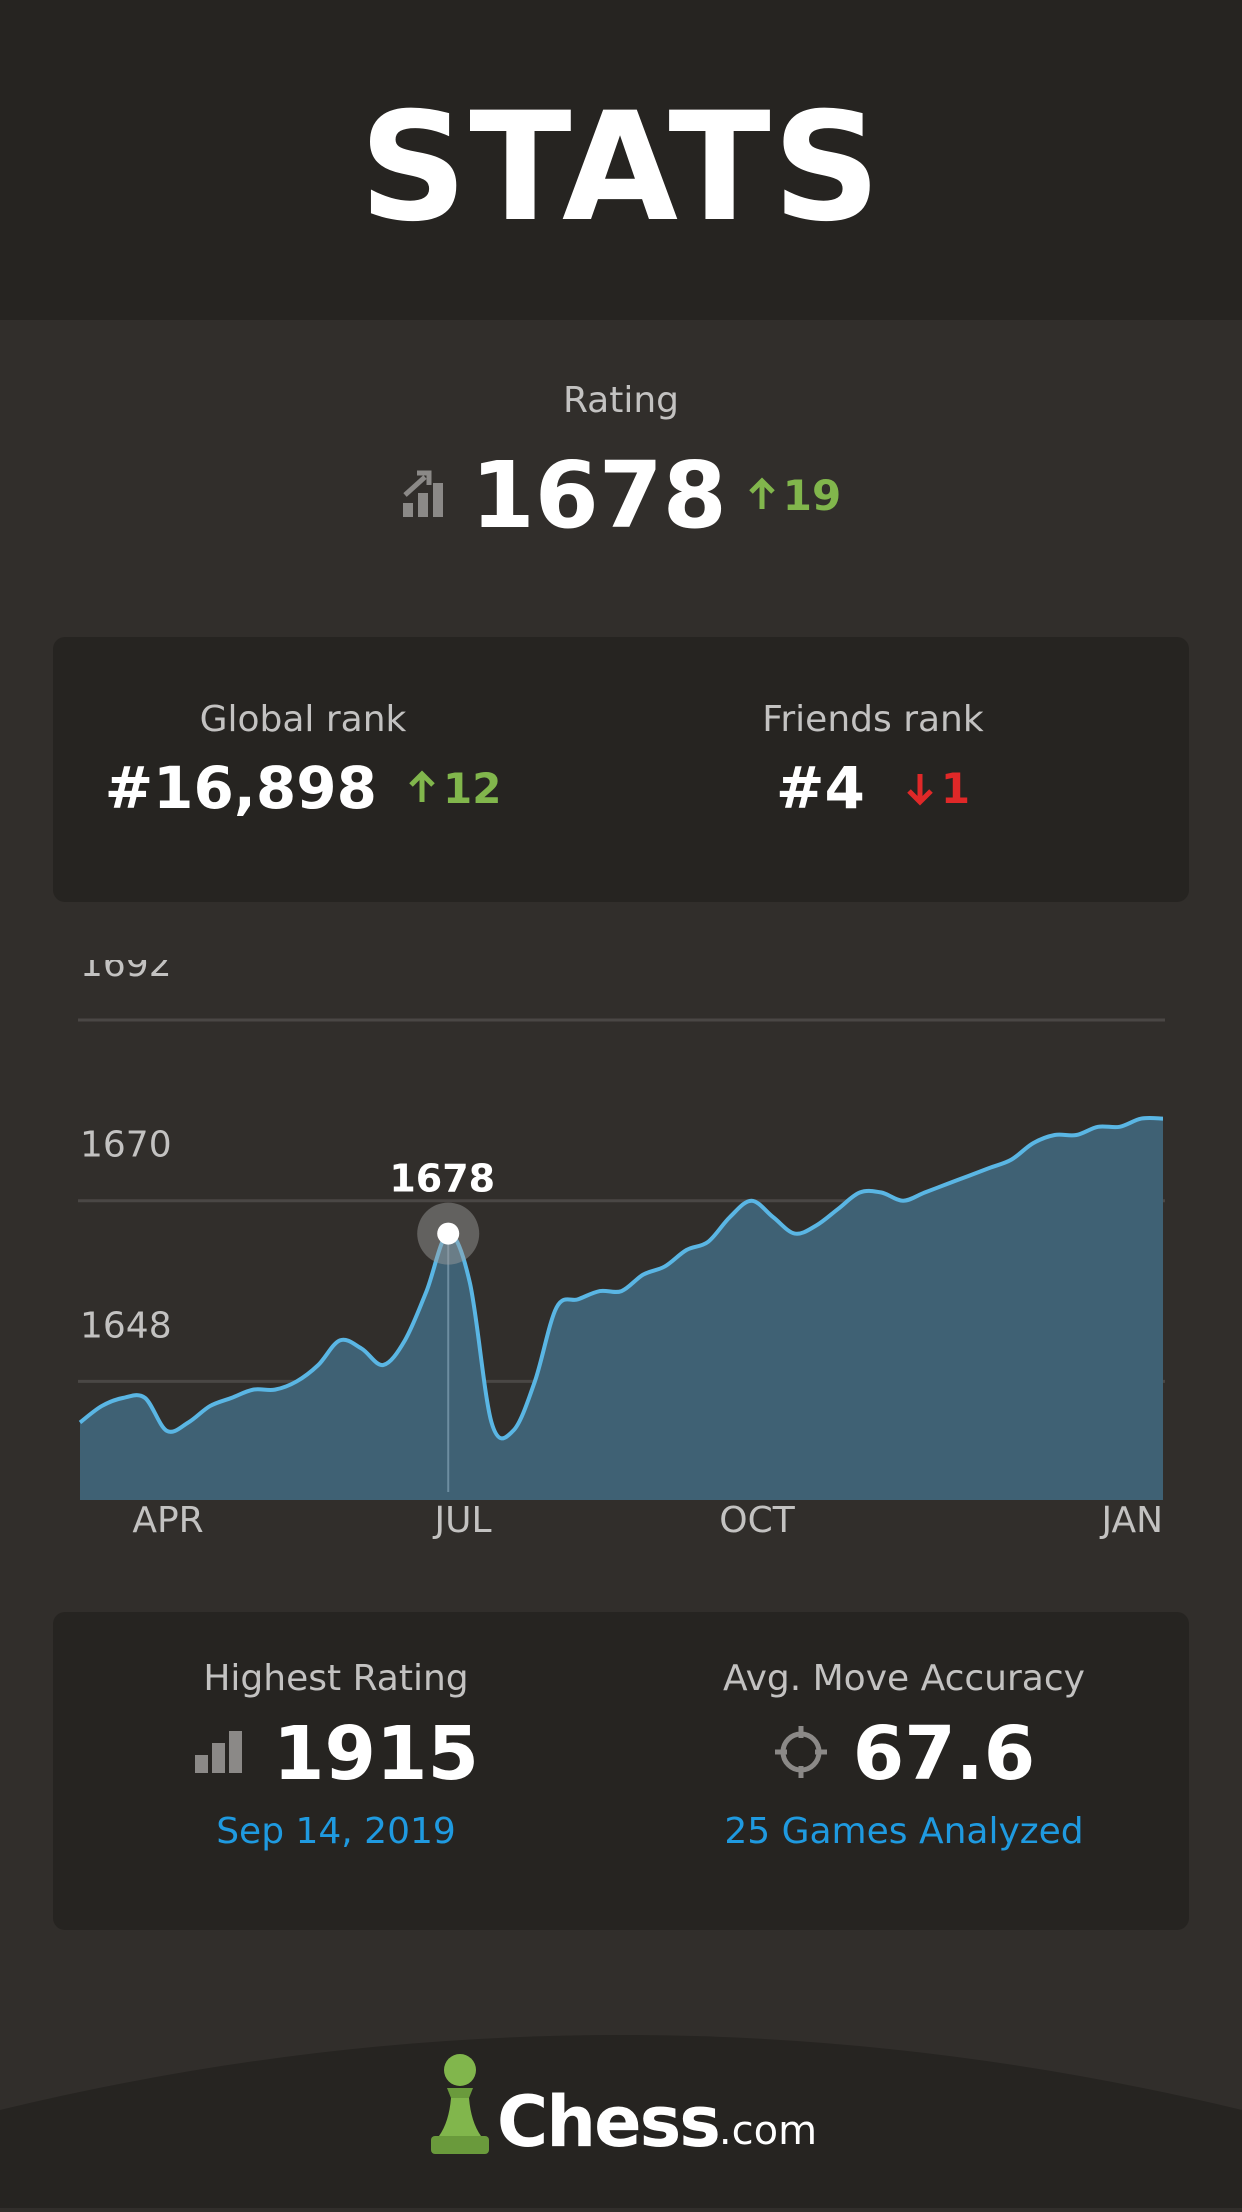 The image size is (1242, 2212). I want to click on highest-rating-value: 1915, so click(376, 1754).